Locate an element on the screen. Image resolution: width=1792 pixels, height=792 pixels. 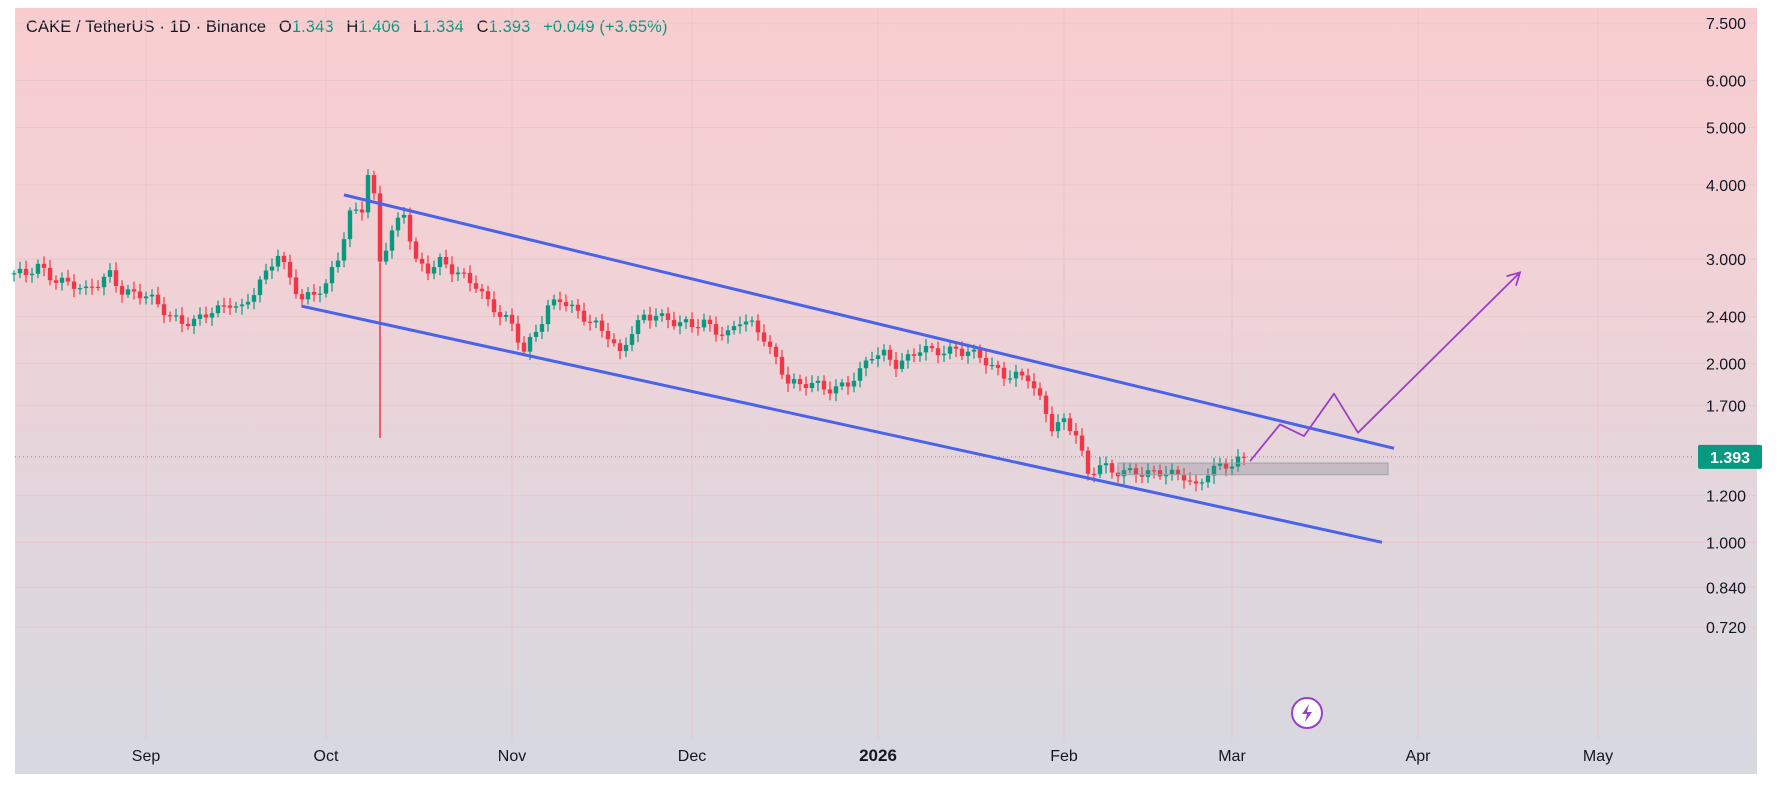
x-tick-label: Feb is located at coordinates (1064, 756).